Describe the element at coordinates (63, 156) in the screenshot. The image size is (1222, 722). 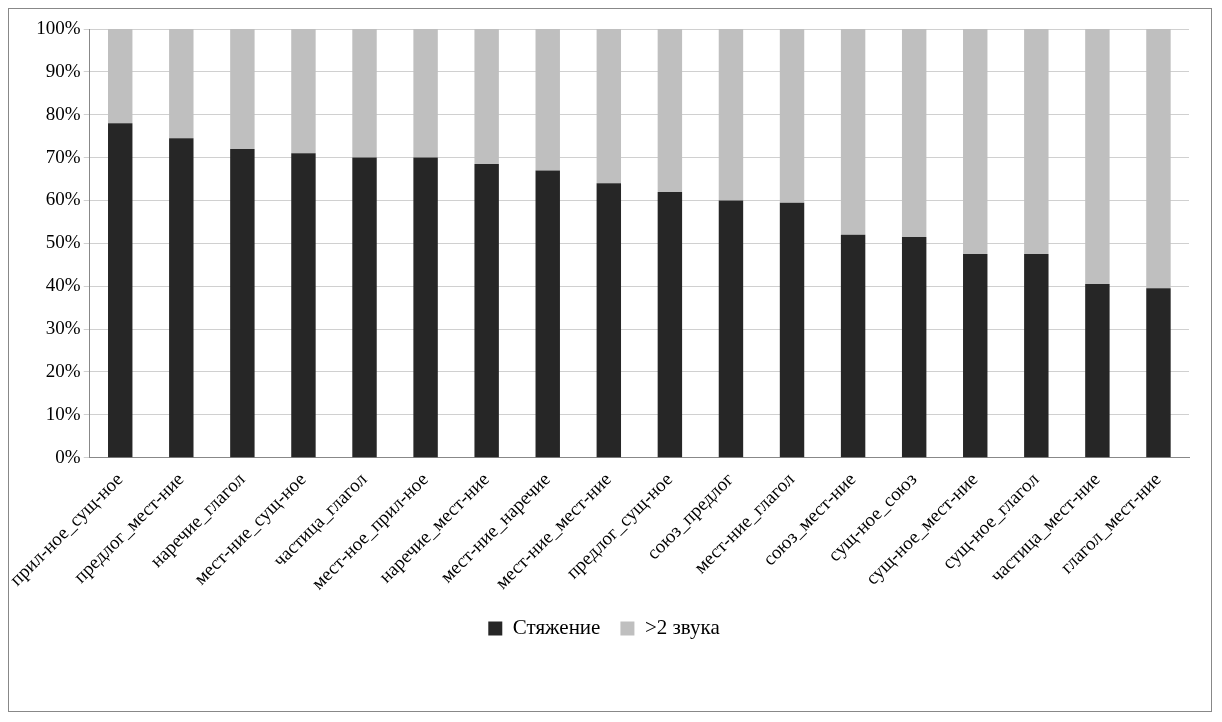
I see `y-tick-label: 70%` at that location.